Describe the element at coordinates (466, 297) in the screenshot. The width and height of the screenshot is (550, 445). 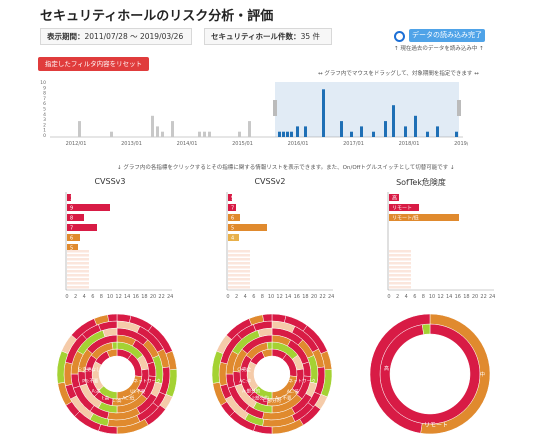
I see `bar-x-tick: 18` at that location.